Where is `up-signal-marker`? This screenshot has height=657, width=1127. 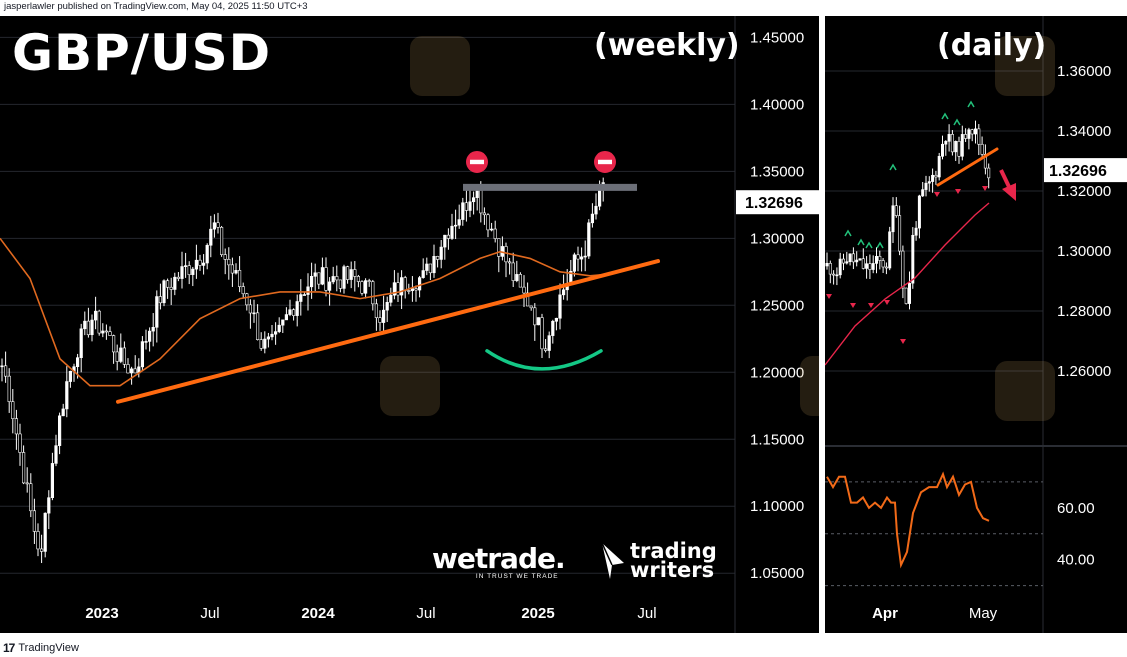
up-signal-marker is located at coordinates (880, 245).